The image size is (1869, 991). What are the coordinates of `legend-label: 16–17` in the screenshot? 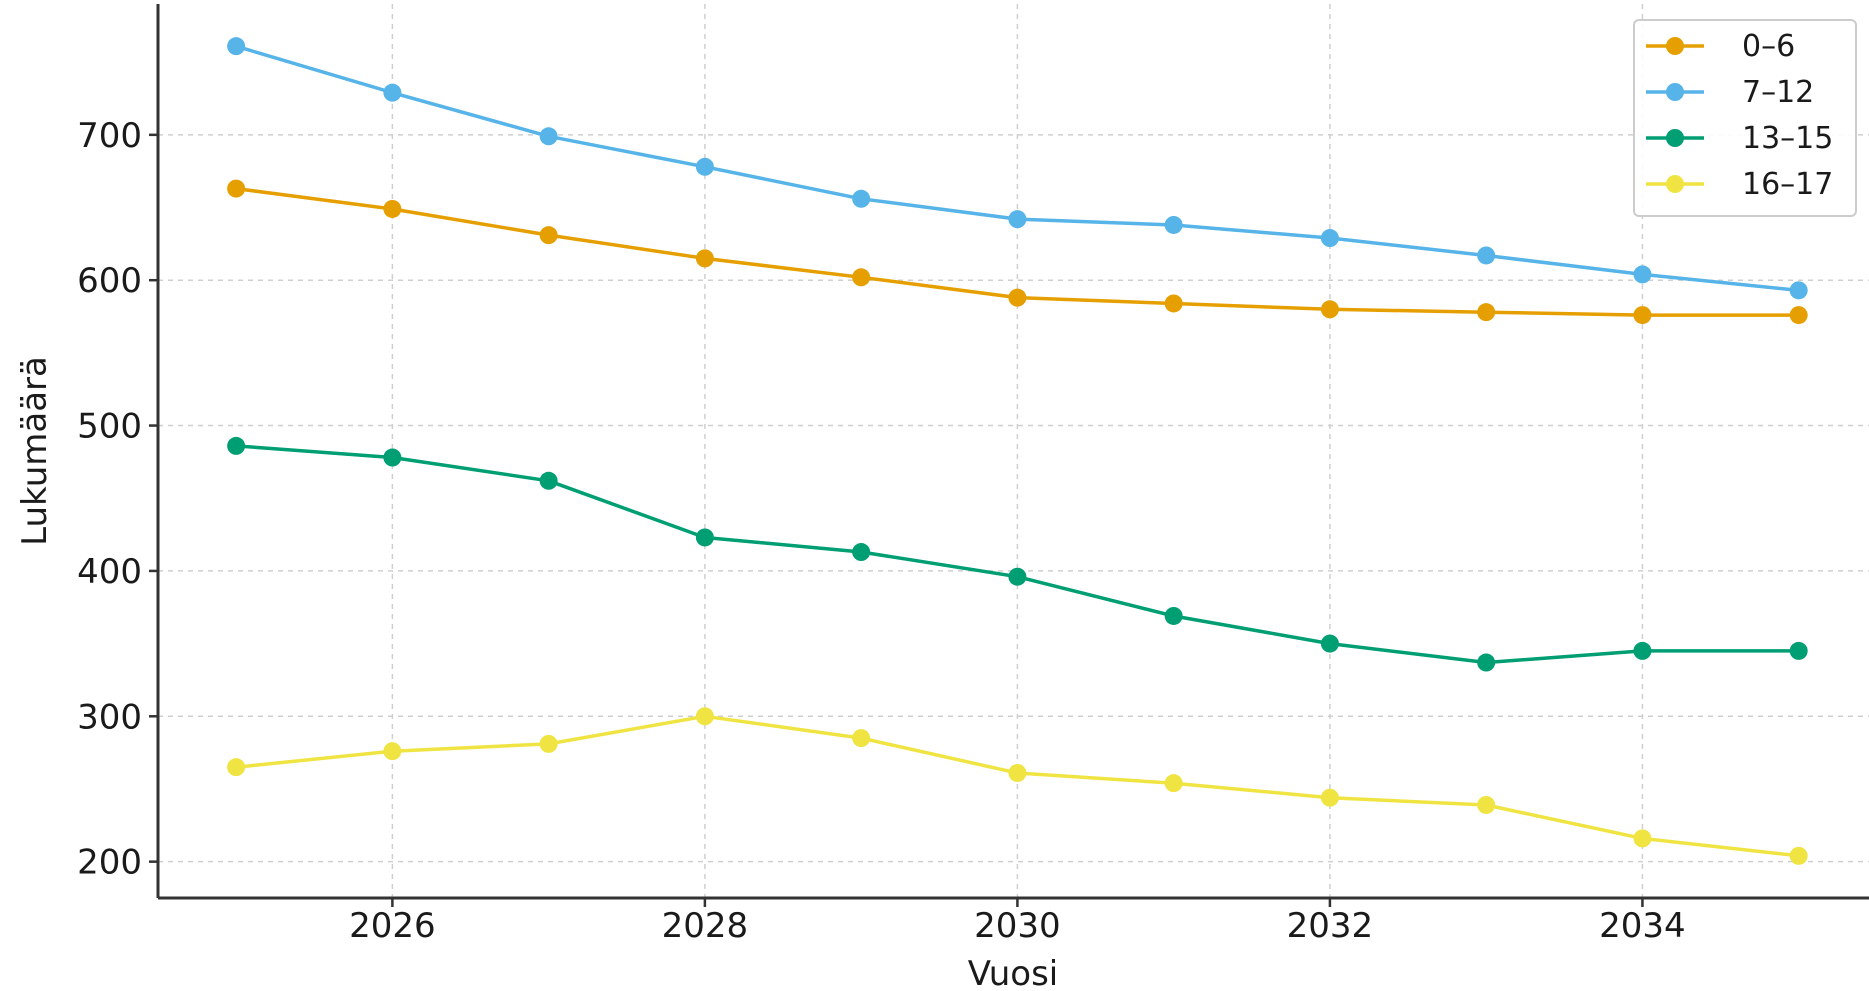 It's located at (1787, 184).